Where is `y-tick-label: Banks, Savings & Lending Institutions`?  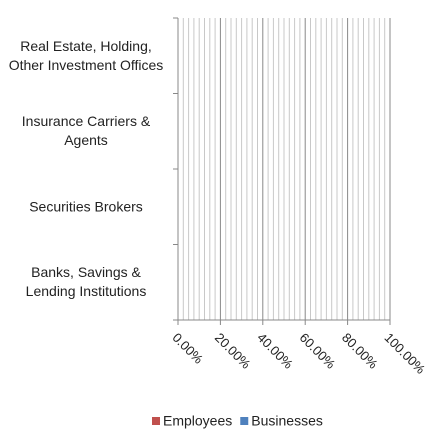
y-tick-label: Banks, Savings & Lending Institutions is located at coordinates (86, 282).